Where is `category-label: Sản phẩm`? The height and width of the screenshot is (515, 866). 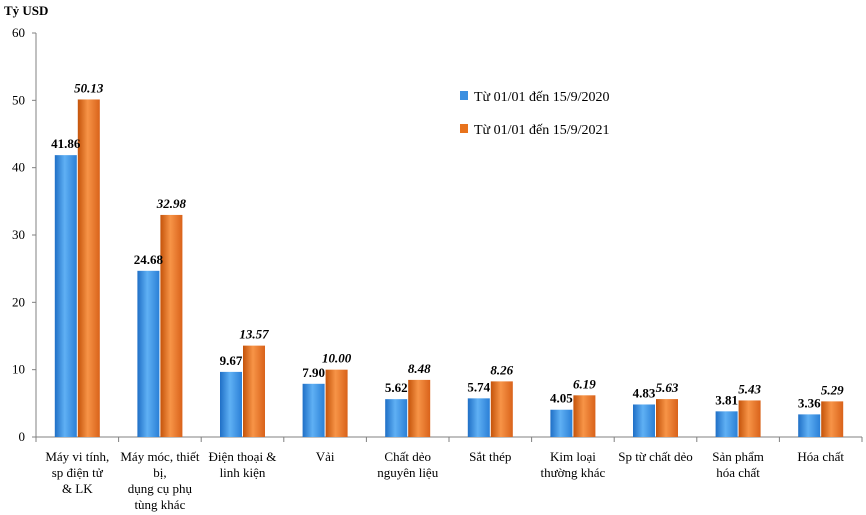
category-label: Sản phẩm is located at coordinates (738, 456).